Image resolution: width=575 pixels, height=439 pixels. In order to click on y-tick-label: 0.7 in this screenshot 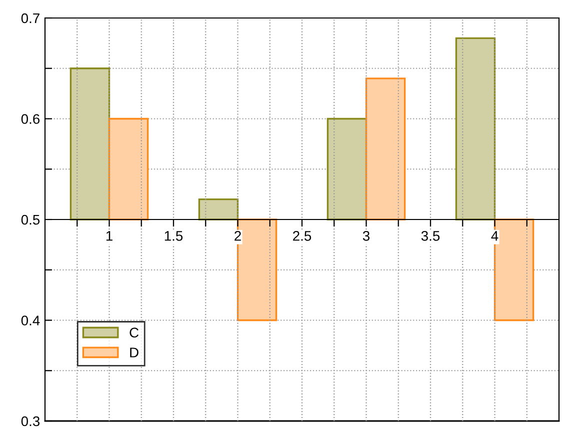, I will do `click(30, 18)`.